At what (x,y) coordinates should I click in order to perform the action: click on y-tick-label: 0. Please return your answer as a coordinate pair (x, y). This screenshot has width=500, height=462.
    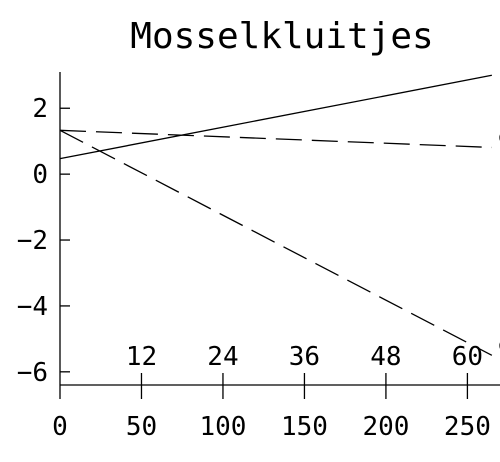
    Looking at the image, I should click on (40, 175).